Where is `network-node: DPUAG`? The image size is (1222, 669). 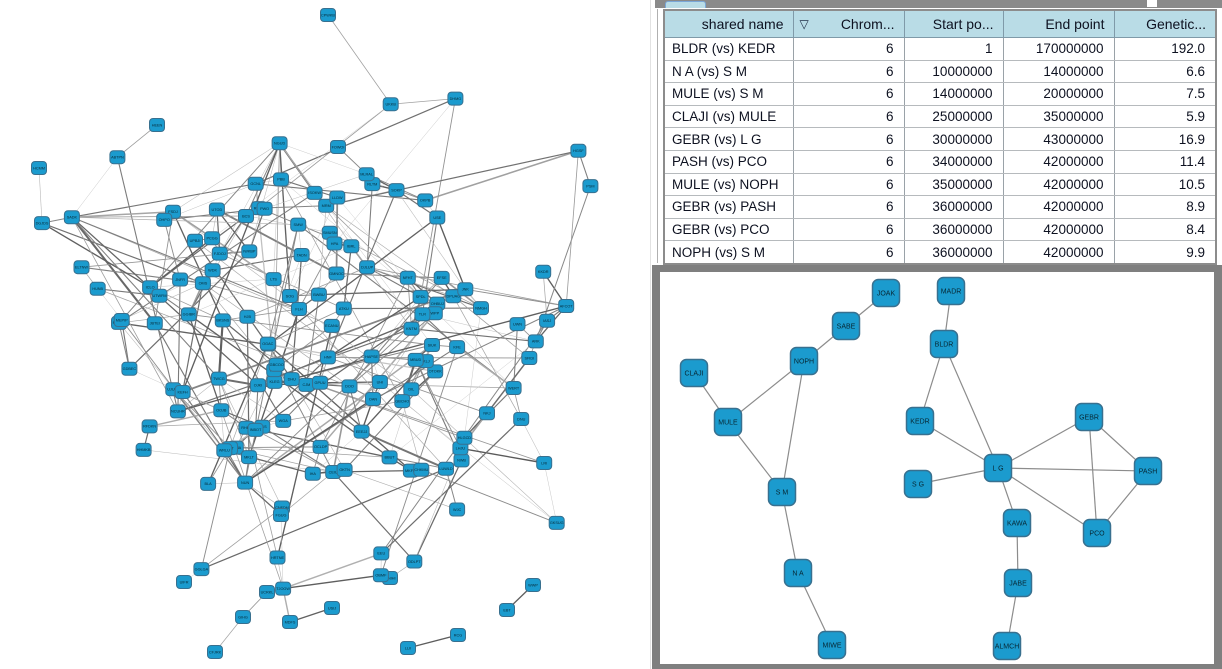
network-node: DPUAG is located at coordinates (453, 296).